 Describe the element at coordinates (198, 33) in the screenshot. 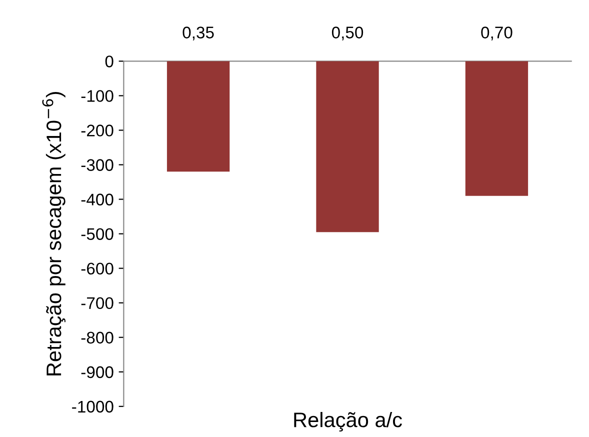

I see `x-tick-label: 0,35` at that location.